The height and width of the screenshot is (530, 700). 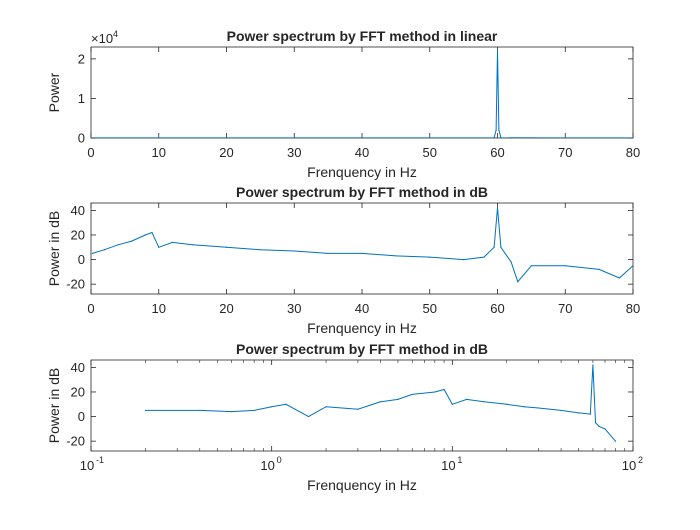 I want to click on x-tick-label: 20, so click(x=226, y=152).